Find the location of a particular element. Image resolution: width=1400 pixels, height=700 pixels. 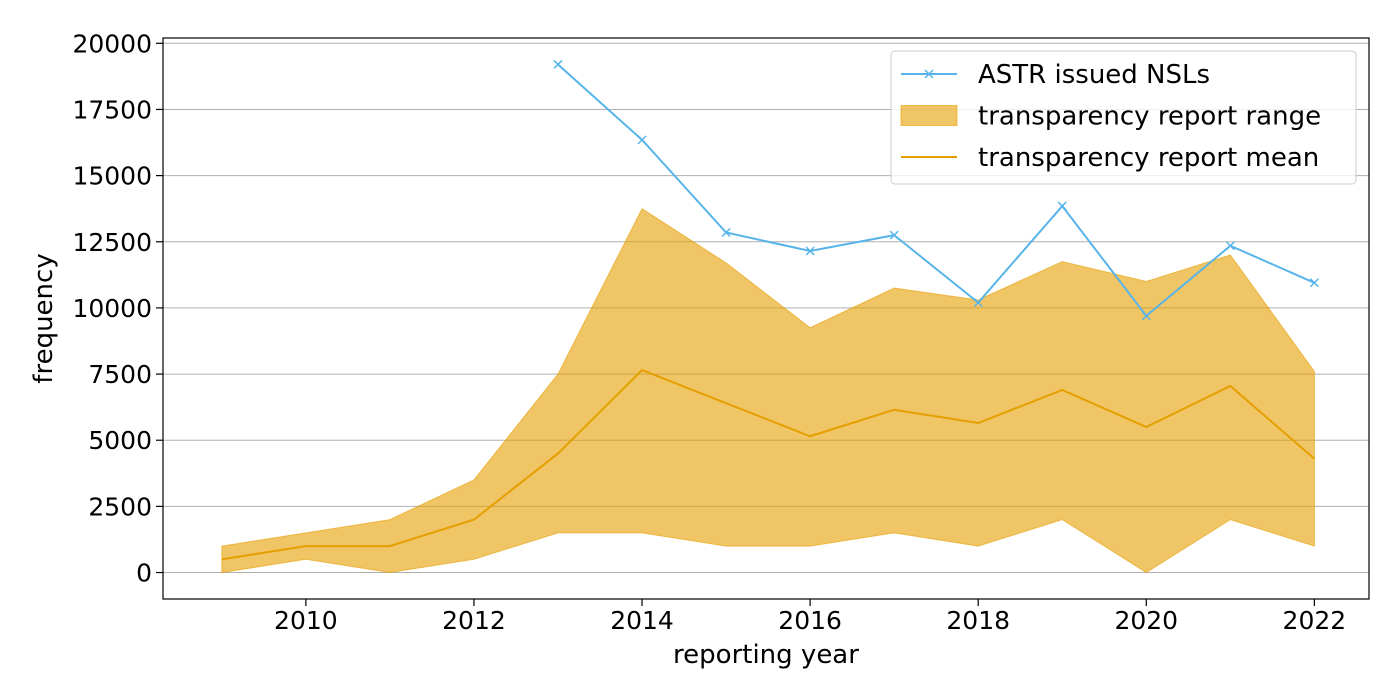

legend-swatch-astr-marker is located at coordinates (929, 74).